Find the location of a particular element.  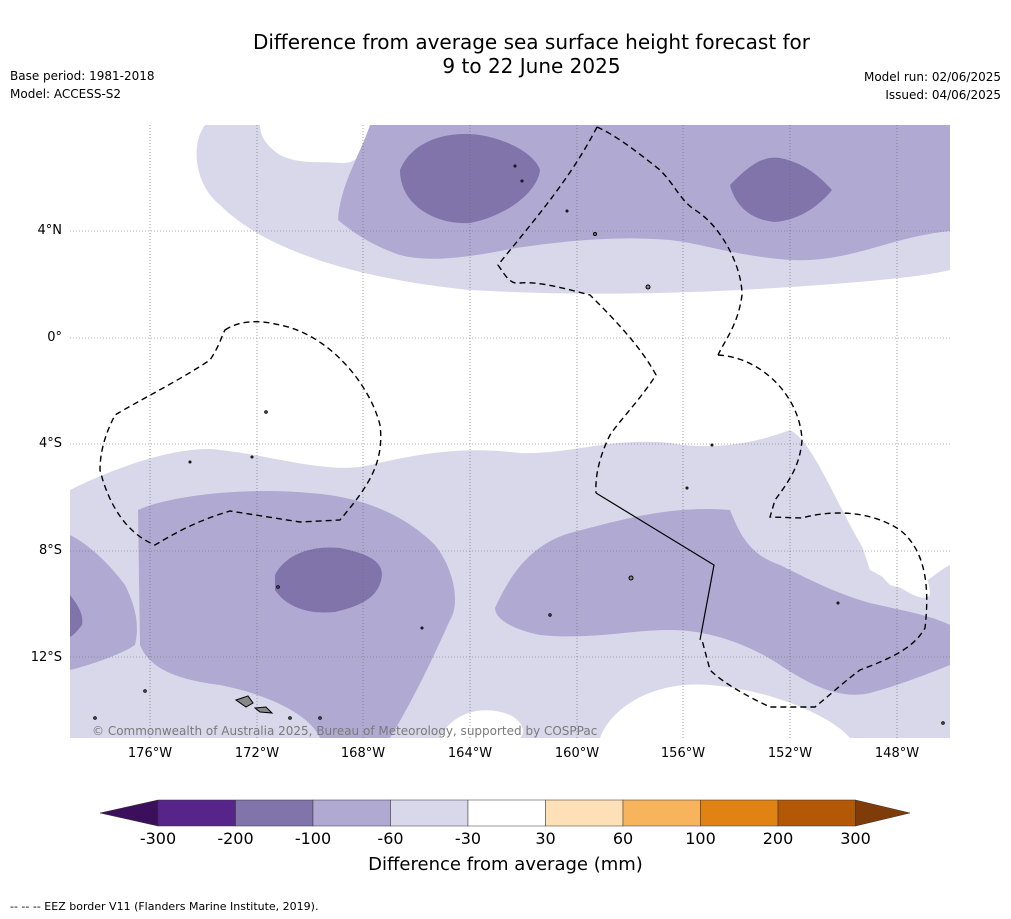

colorbar-tick: -30 is located at coordinates (468, 838).